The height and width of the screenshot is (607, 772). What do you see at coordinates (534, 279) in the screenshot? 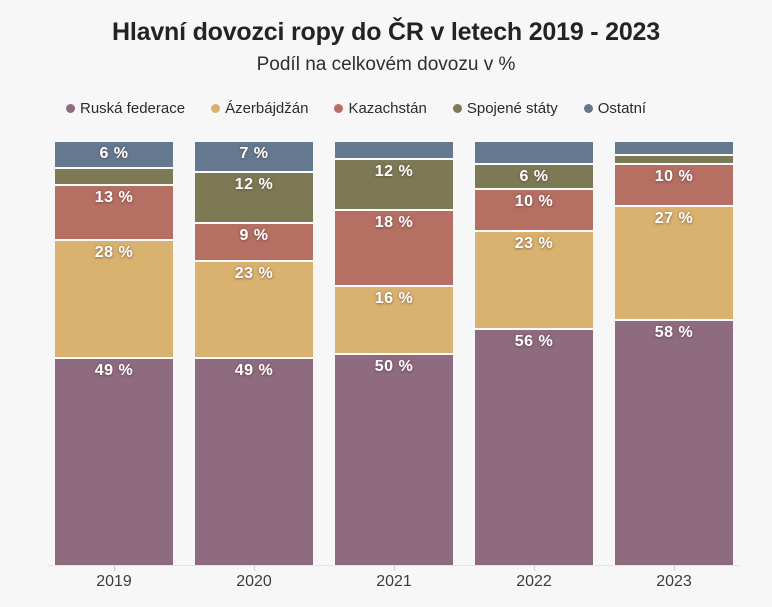
I see `bar-segment-2022-2: 23 %` at bounding box center [534, 279].